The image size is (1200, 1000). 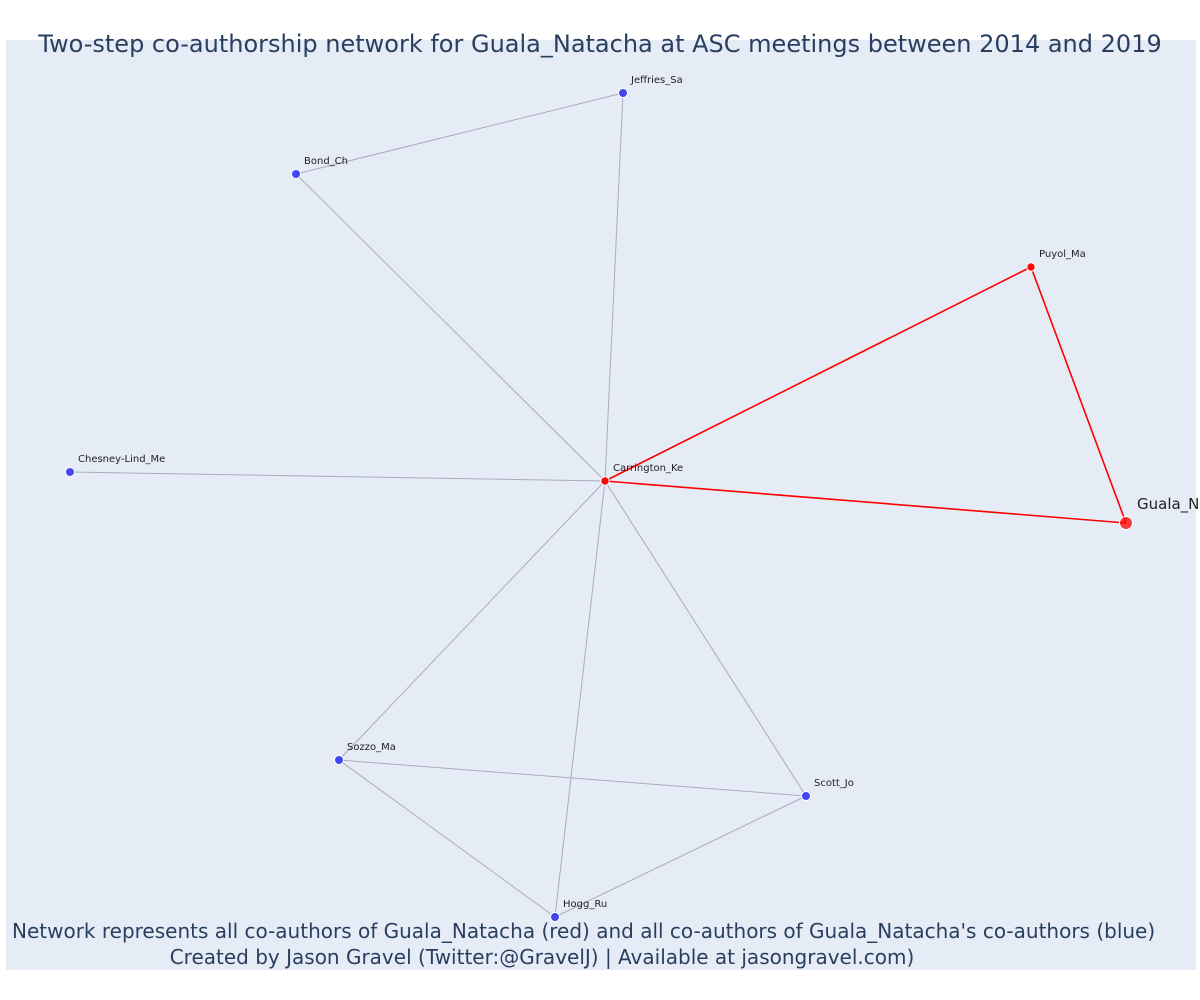 I want to click on node-label-guala: Guala_N, so click(x=1168, y=504).